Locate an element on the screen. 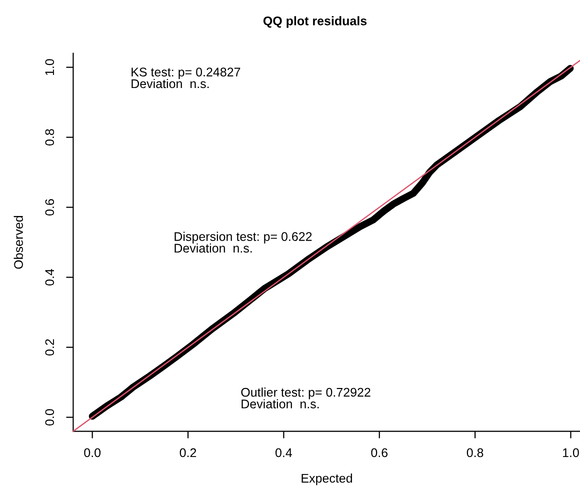 The height and width of the screenshot is (490, 580). y-tick-label: 0.8 is located at coordinates (49, 137).